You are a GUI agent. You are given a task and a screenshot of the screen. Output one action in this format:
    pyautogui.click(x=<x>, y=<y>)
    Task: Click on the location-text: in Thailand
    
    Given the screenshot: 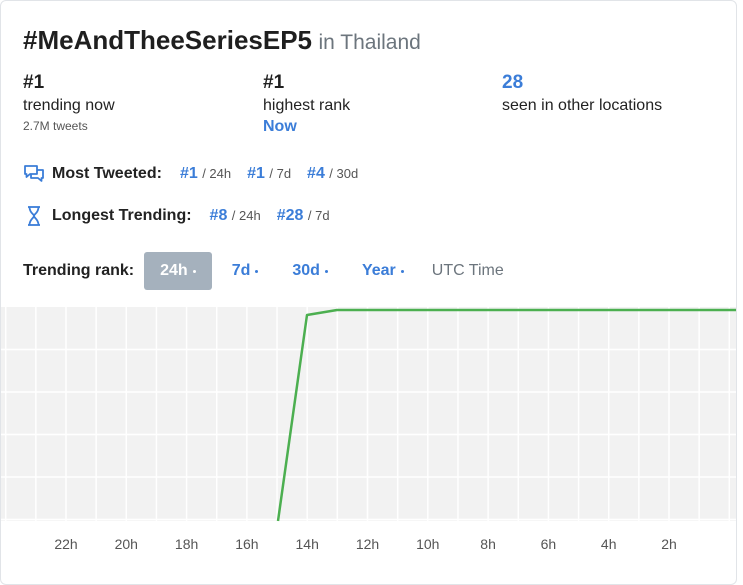 What is the action you would take?
    pyautogui.click(x=369, y=42)
    